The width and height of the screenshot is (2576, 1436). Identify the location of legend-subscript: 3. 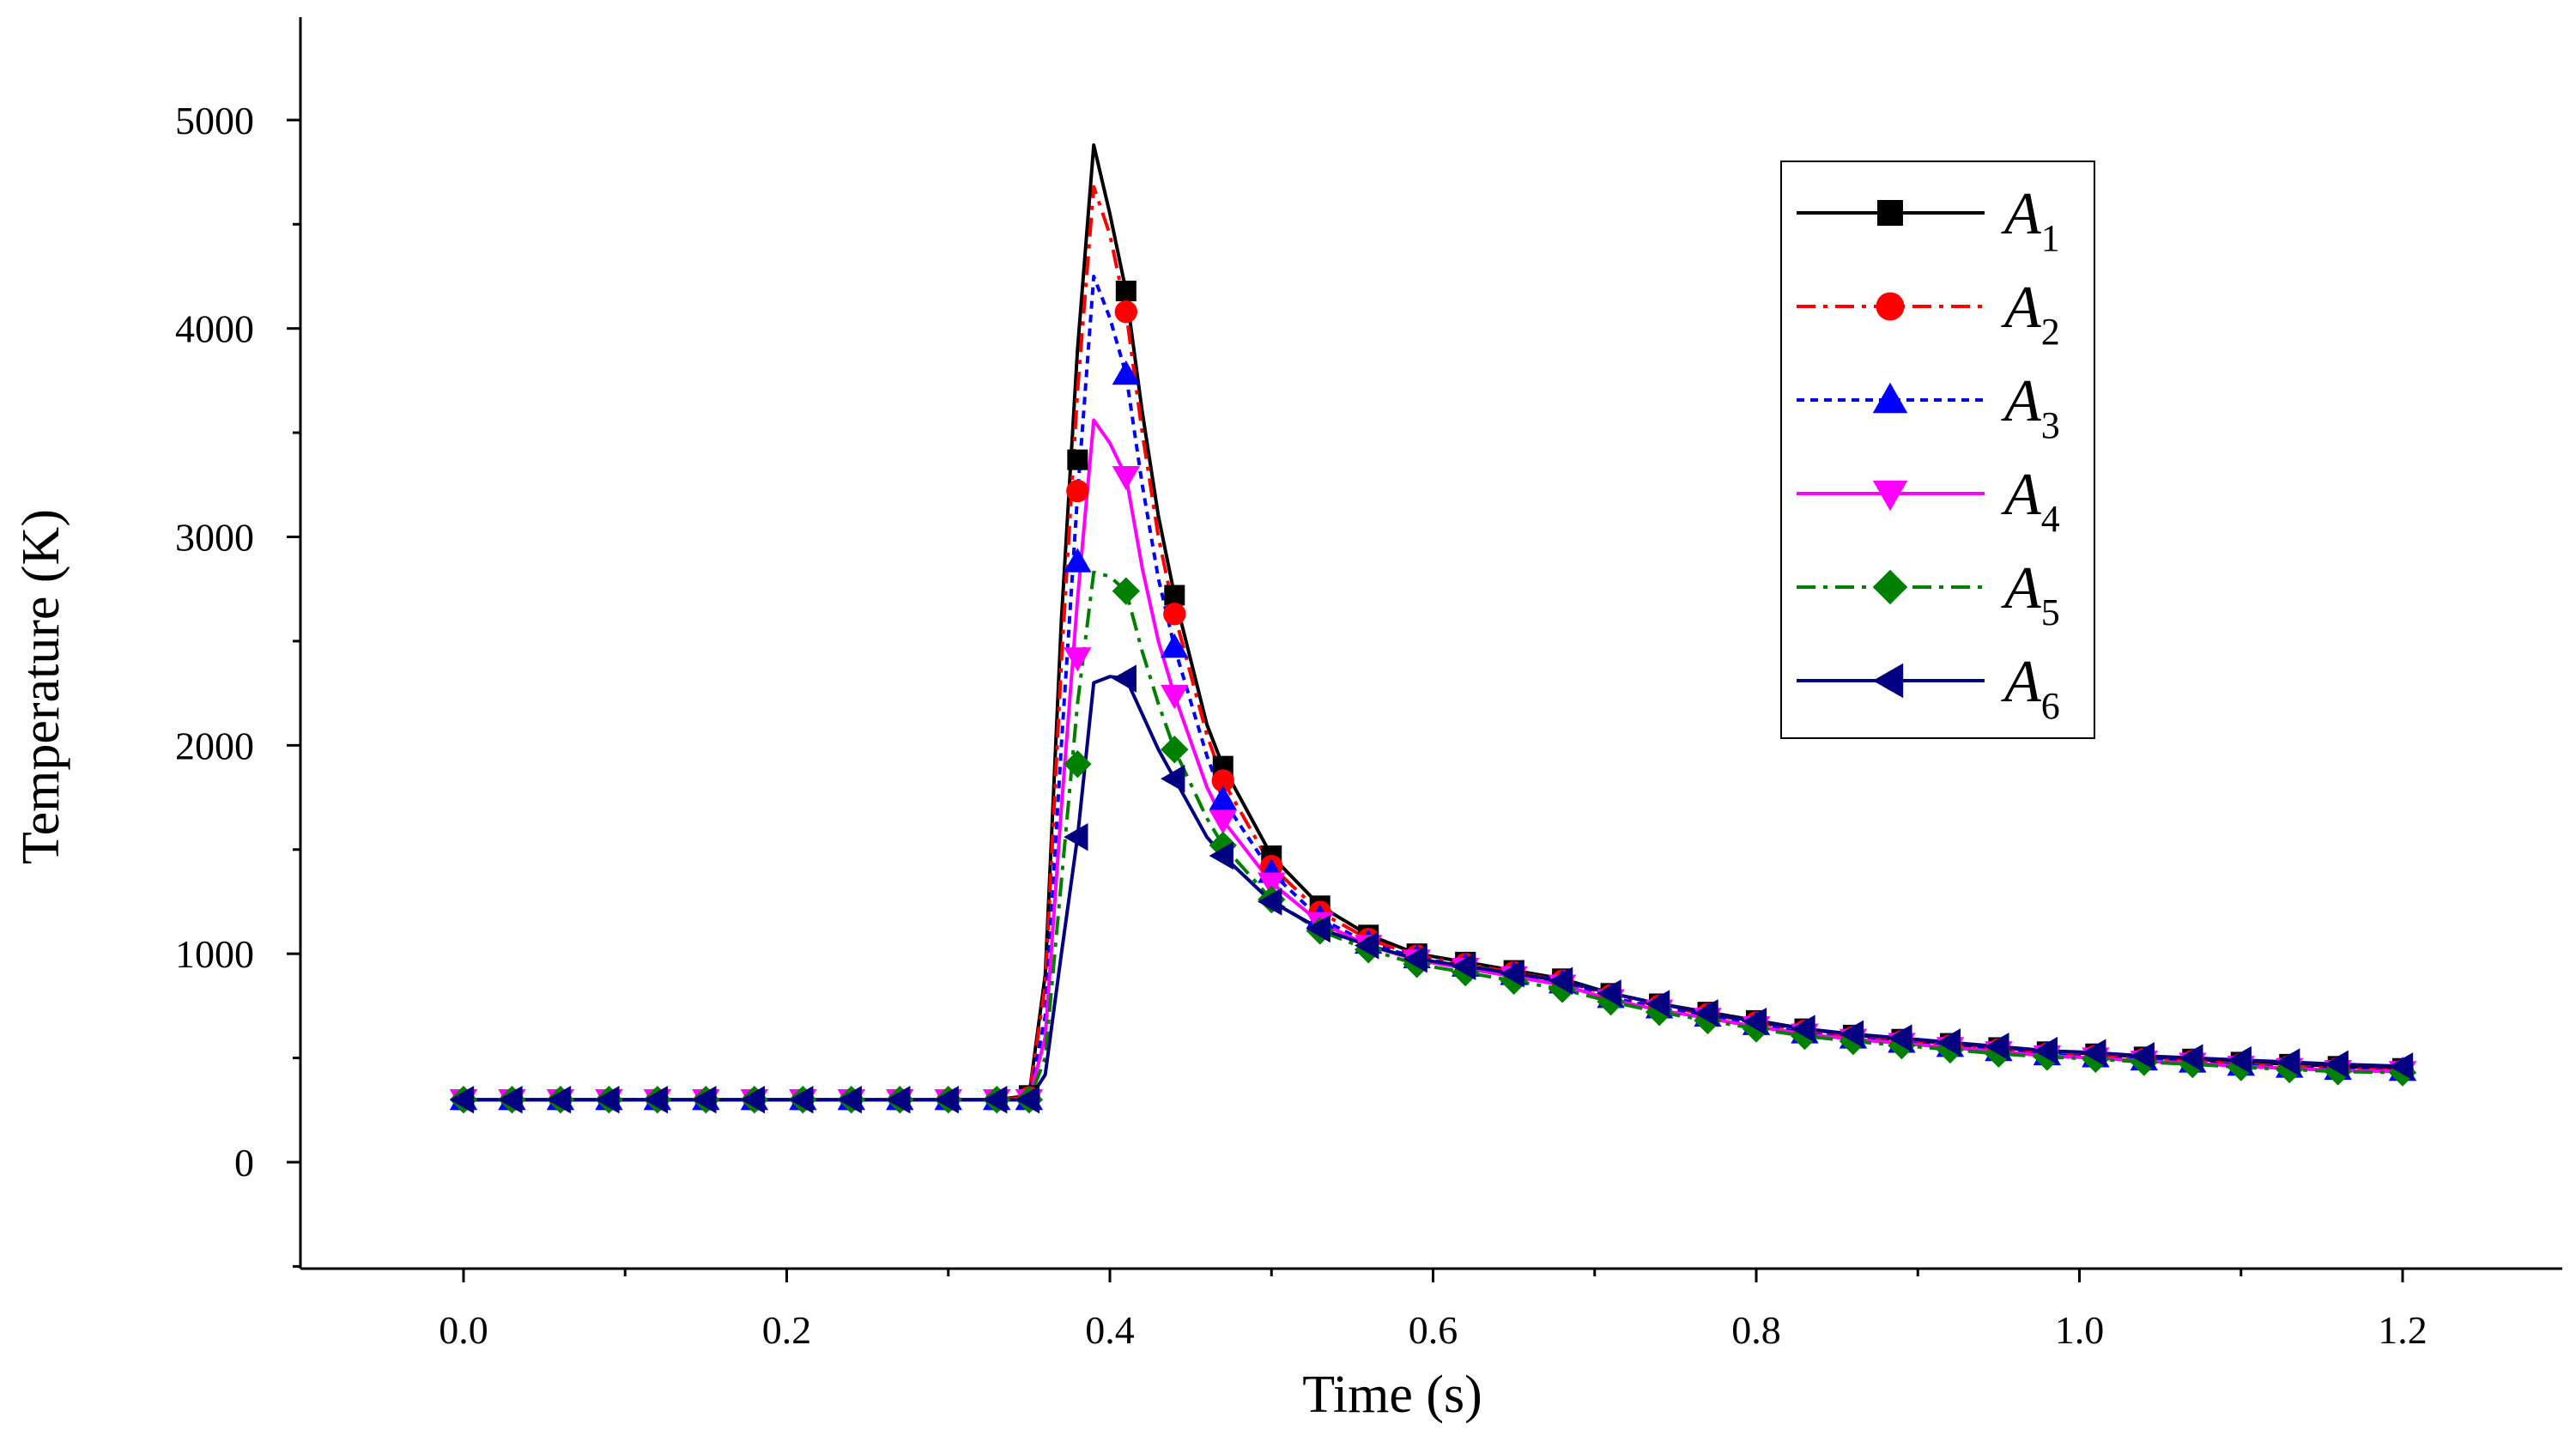
(2050, 425).